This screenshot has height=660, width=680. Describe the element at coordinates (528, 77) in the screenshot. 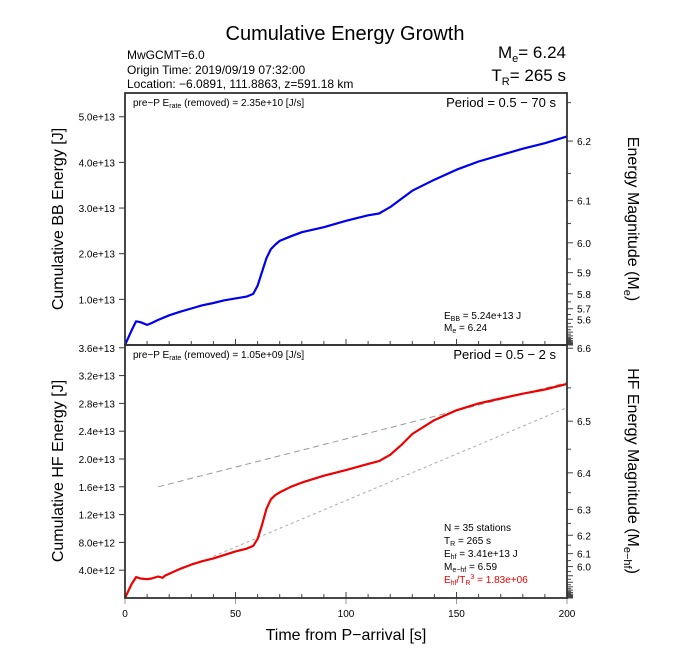

I see `header-tr: TR= 265 s` at that location.